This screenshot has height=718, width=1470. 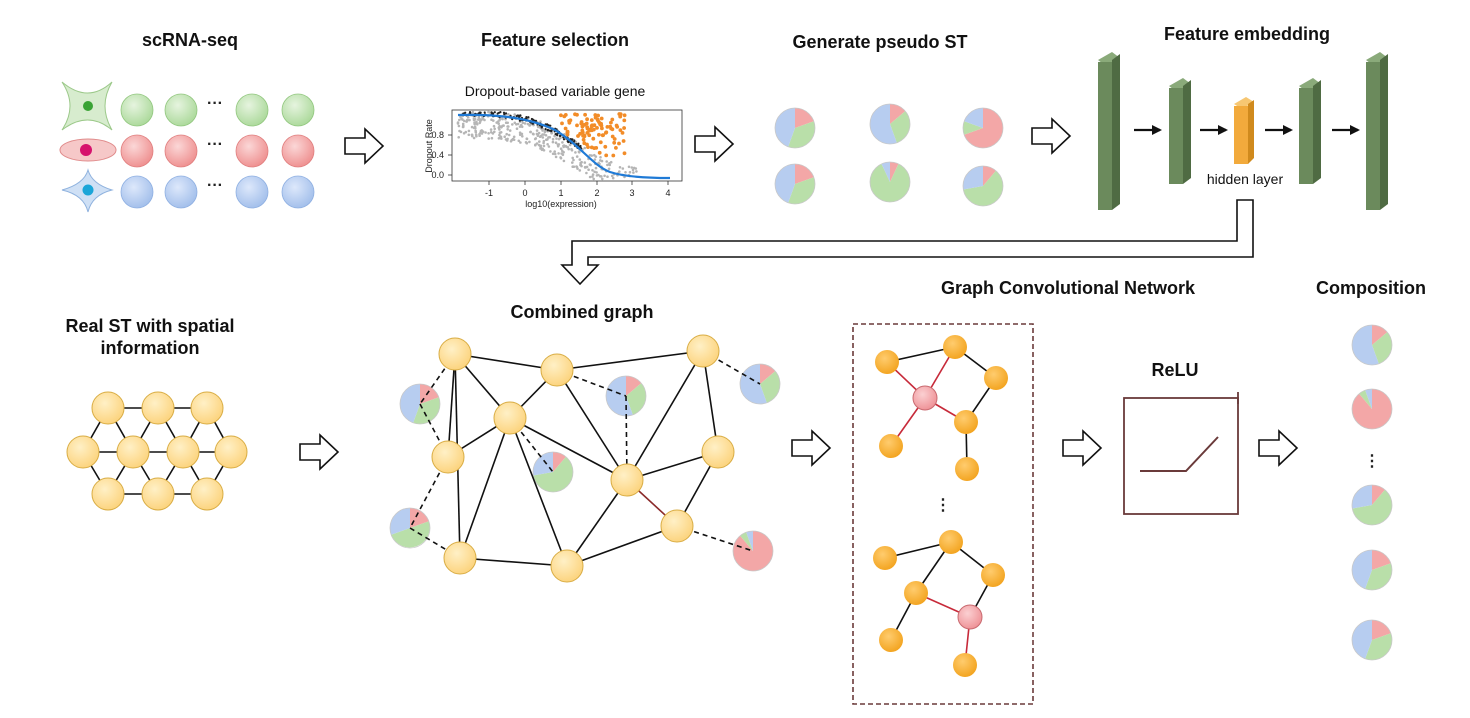 I want to click on title-relu: ReLU, so click(x=1174, y=370).